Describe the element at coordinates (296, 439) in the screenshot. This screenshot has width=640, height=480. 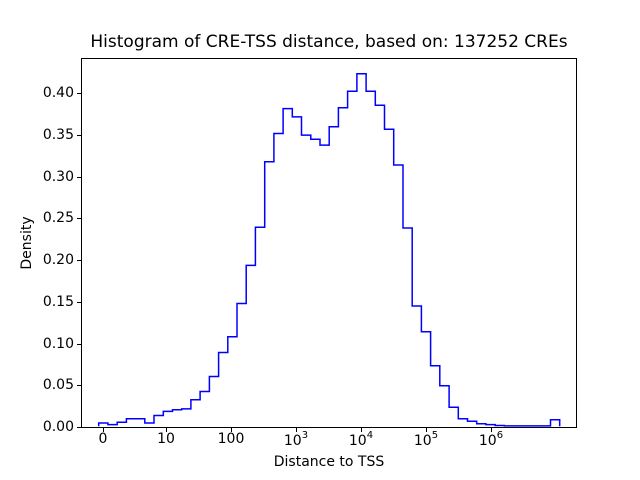
I see `x-axis-tick-label: 10³` at that location.